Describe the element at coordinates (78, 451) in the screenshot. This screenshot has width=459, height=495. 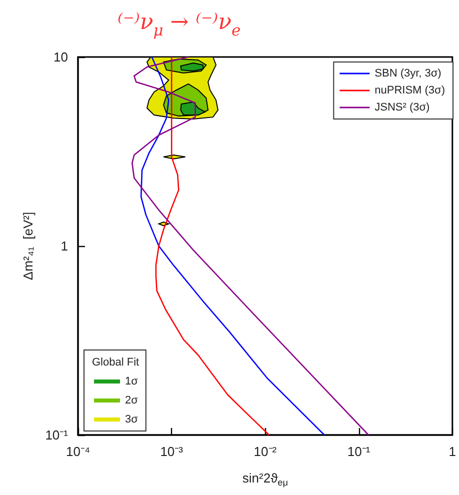
I see `x-tick-label: 10⁻⁴` at that location.